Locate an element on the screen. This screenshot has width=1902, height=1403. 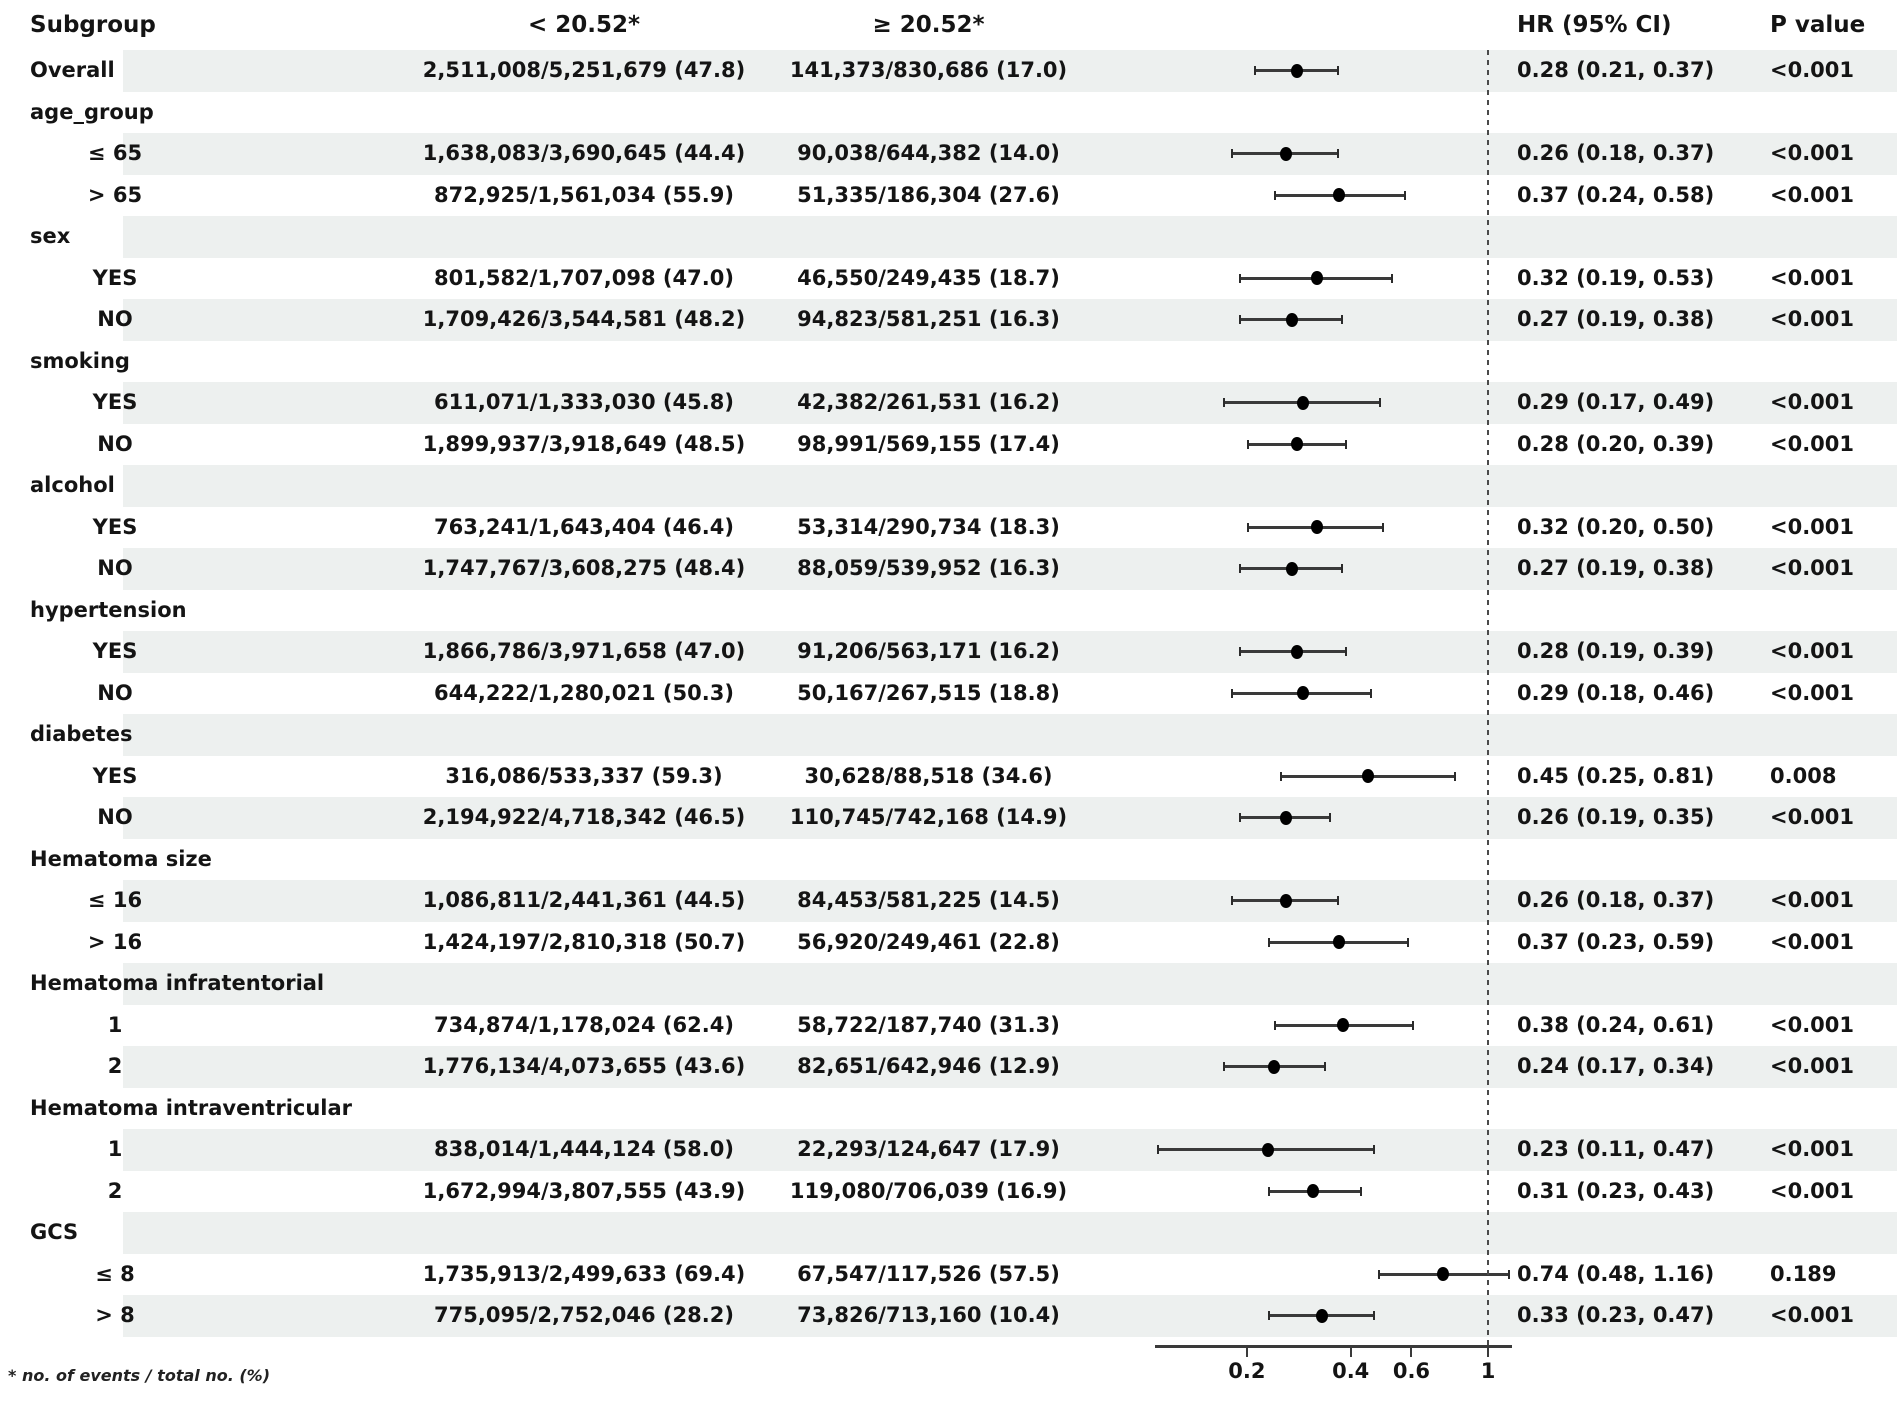
hr-value: 0.26 (0.18, 0.37) is located at coordinates (1616, 153).